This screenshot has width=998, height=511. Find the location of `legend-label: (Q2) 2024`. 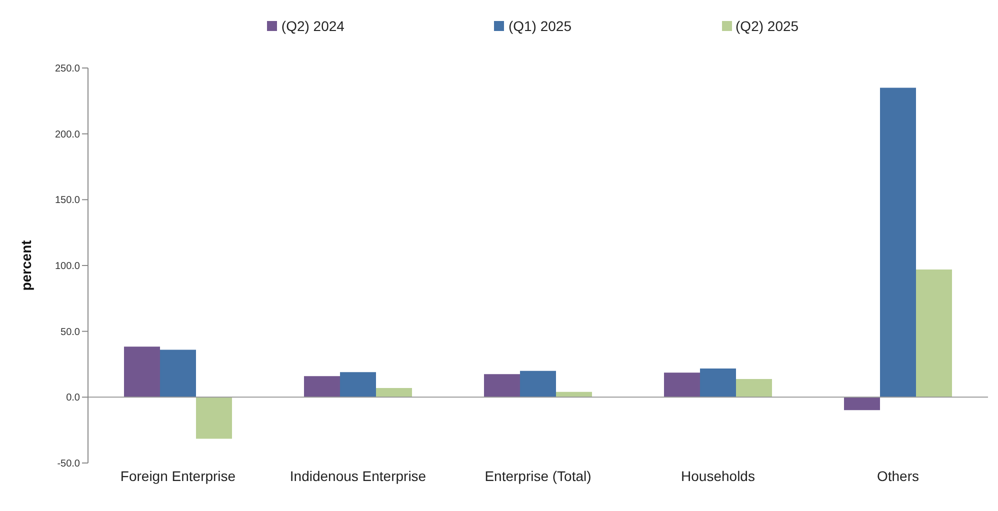

legend-label: (Q2) 2024 is located at coordinates (312, 26).